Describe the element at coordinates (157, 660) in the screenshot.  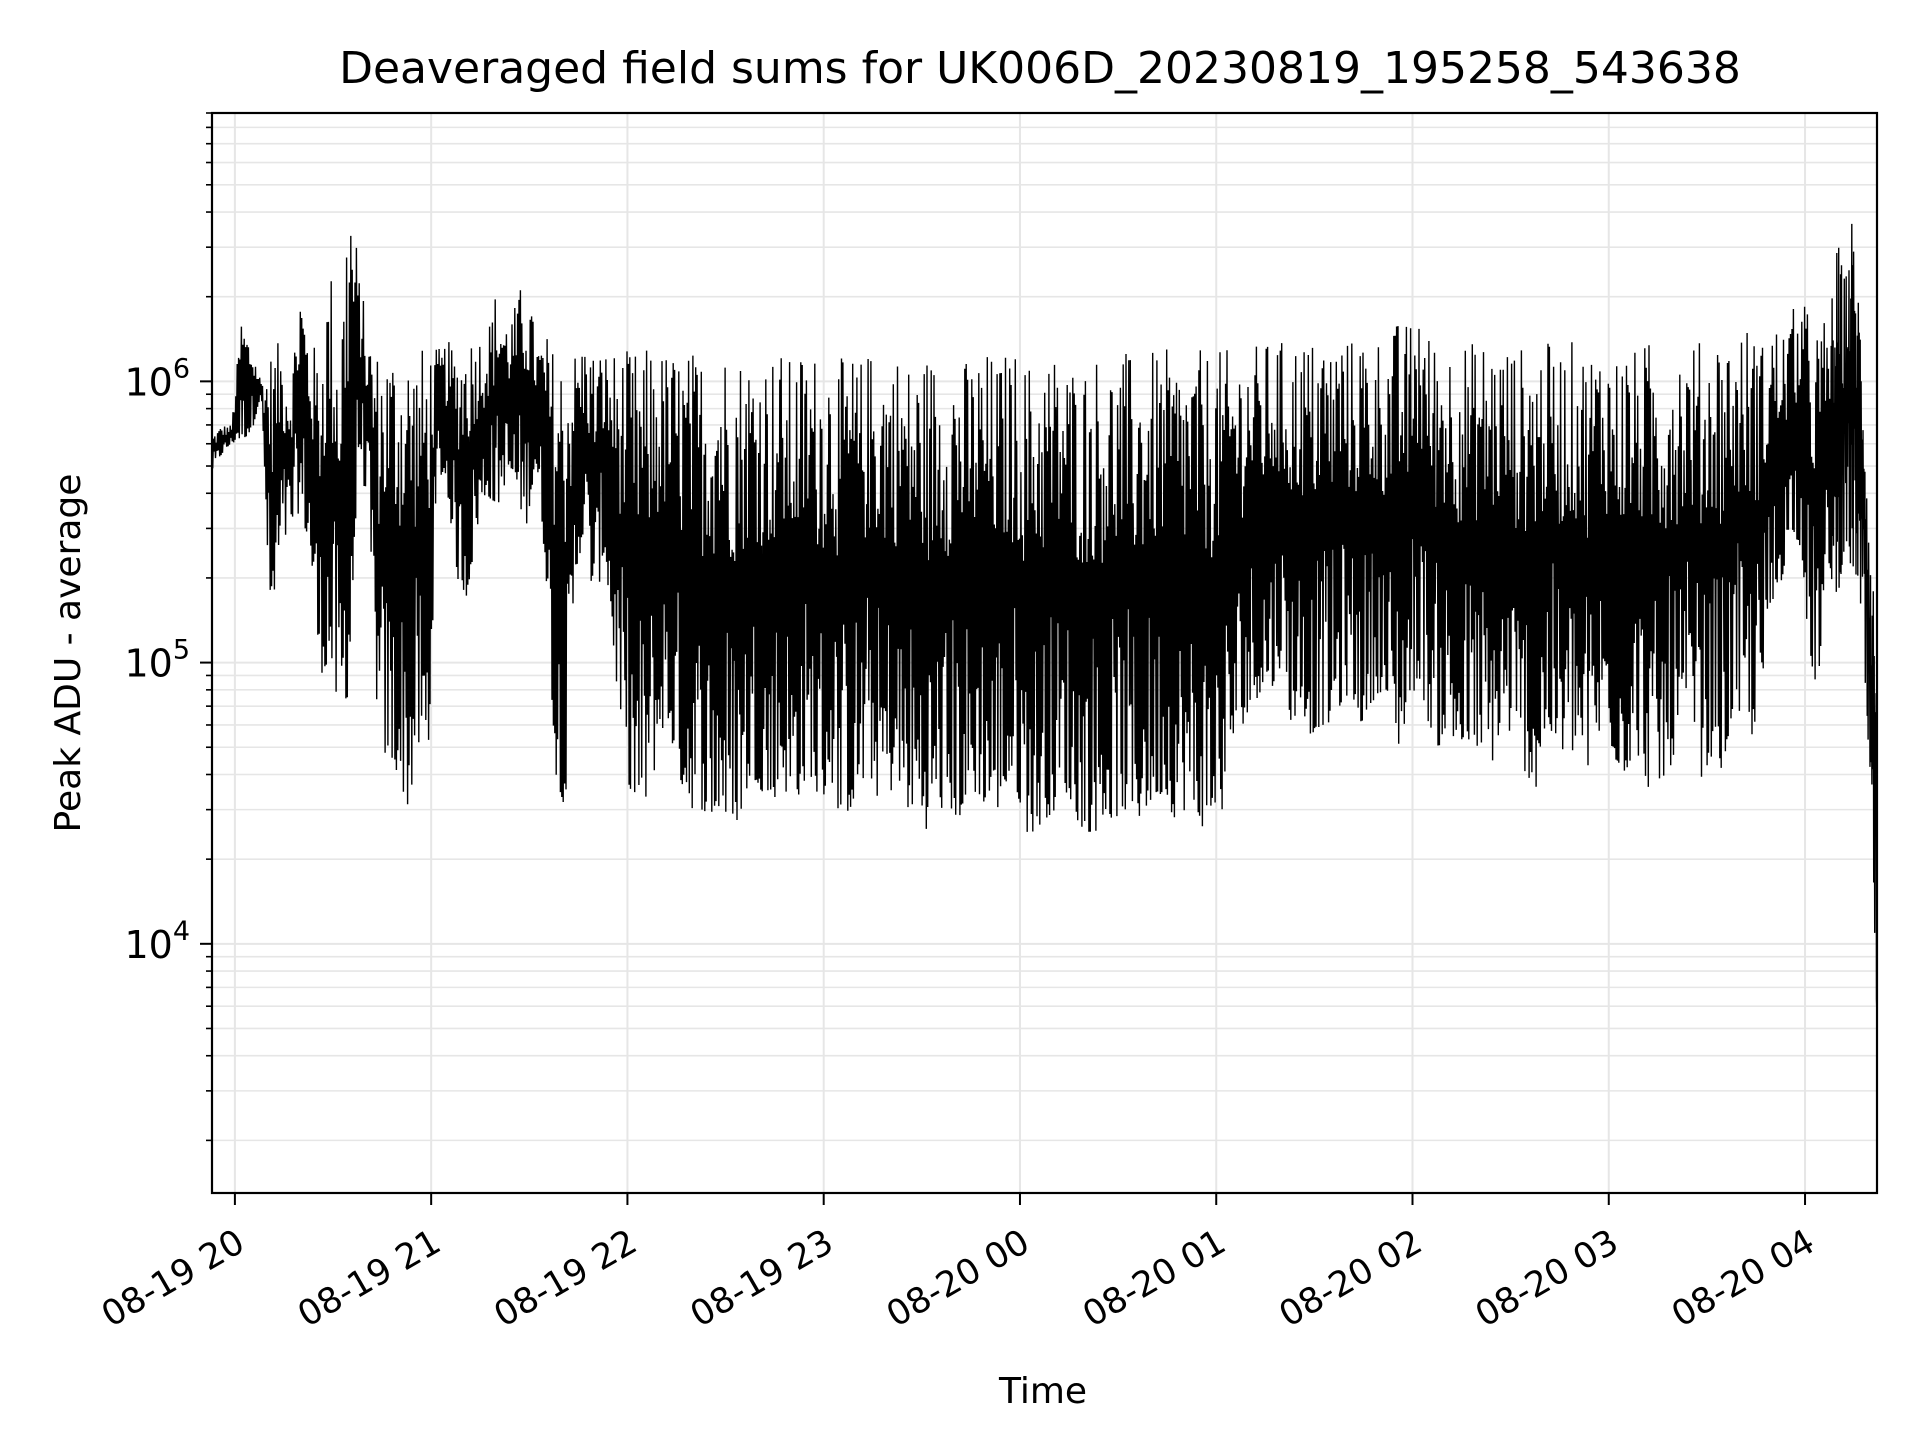
I see `y-tick-label: 10⁵` at that location.